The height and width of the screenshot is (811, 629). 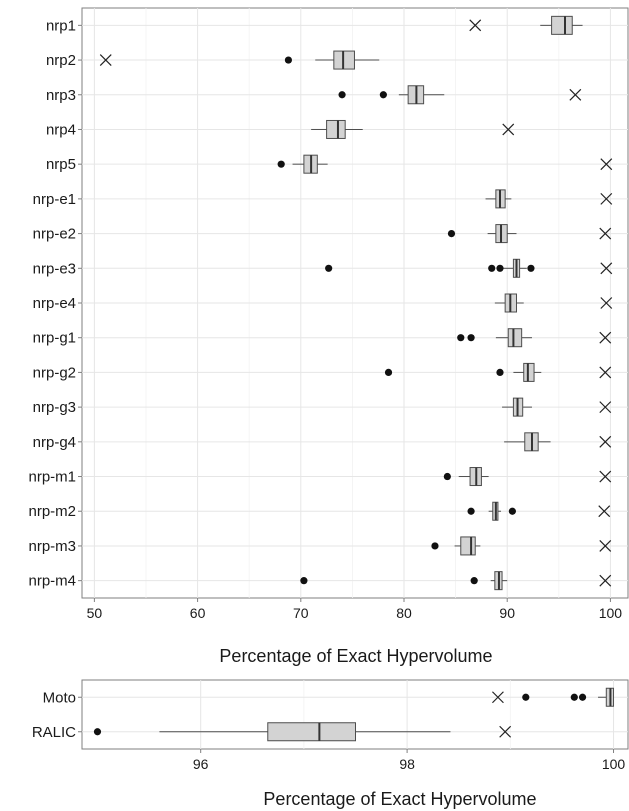 I want to click on box-nrp-g4: nrp-g4, so click(x=322, y=442).